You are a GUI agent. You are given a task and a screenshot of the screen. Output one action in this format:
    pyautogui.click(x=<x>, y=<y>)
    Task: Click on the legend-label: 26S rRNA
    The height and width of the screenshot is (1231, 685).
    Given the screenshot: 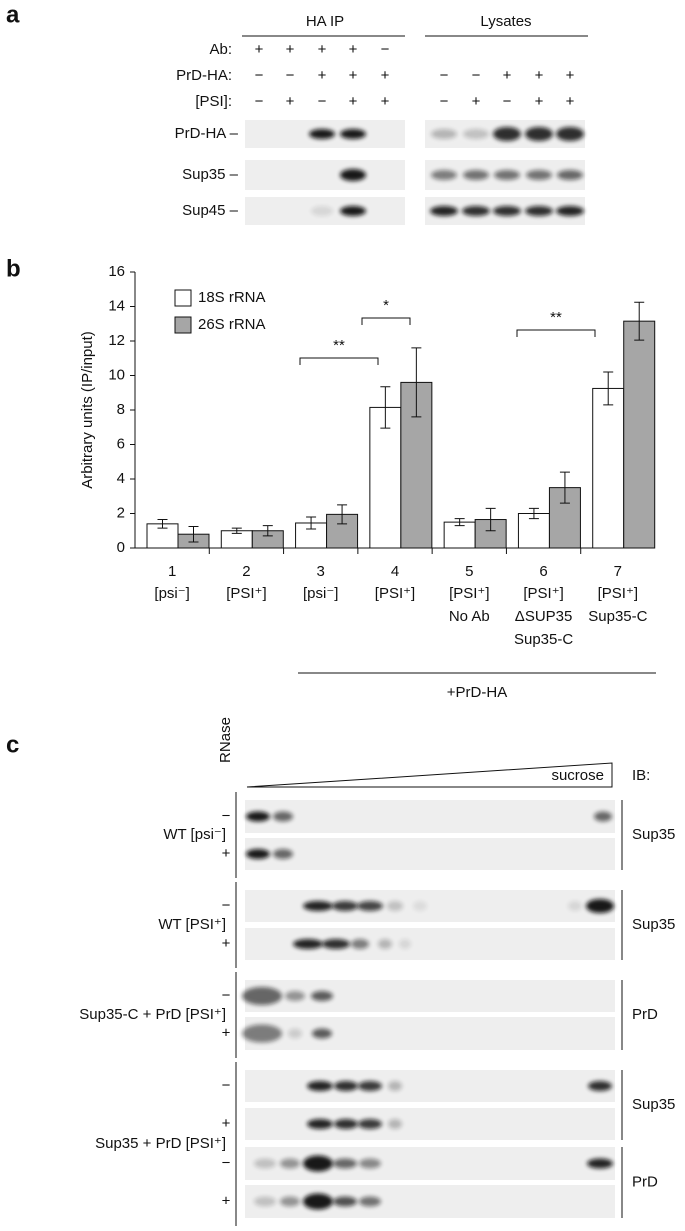 What is the action you would take?
    pyautogui.click(x=232, y=324)
    